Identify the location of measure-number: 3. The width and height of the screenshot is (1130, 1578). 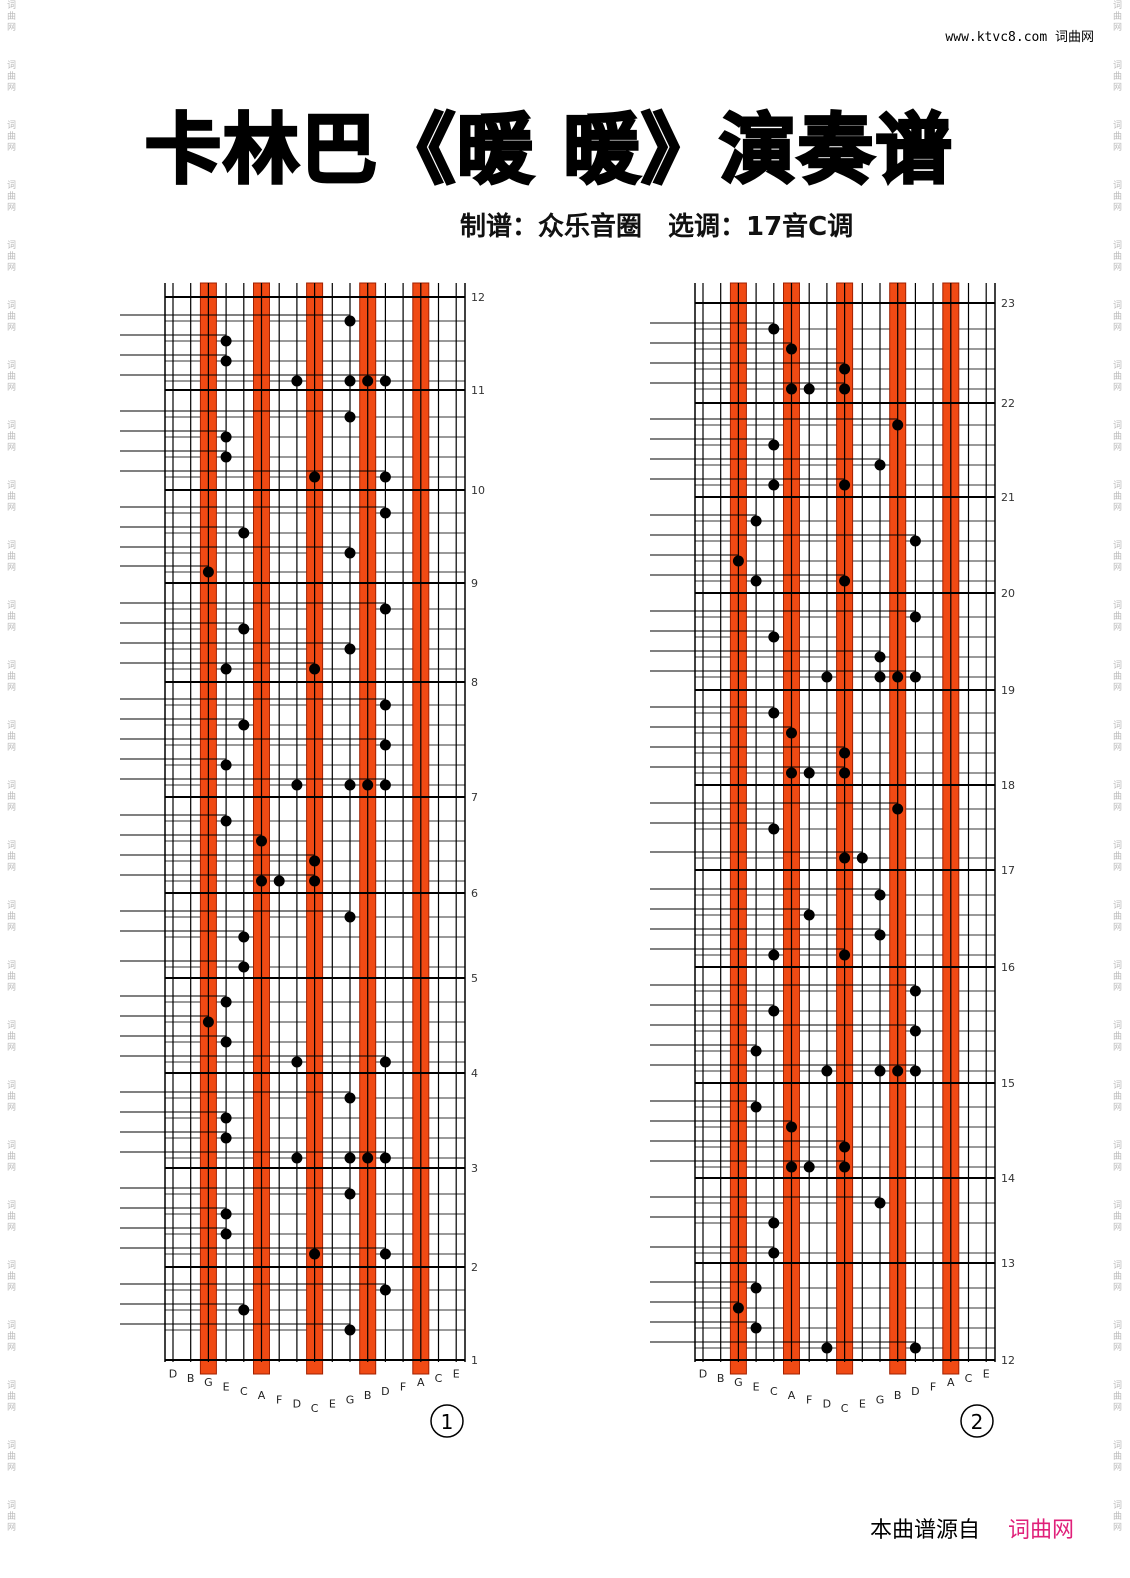
(474, 1168).